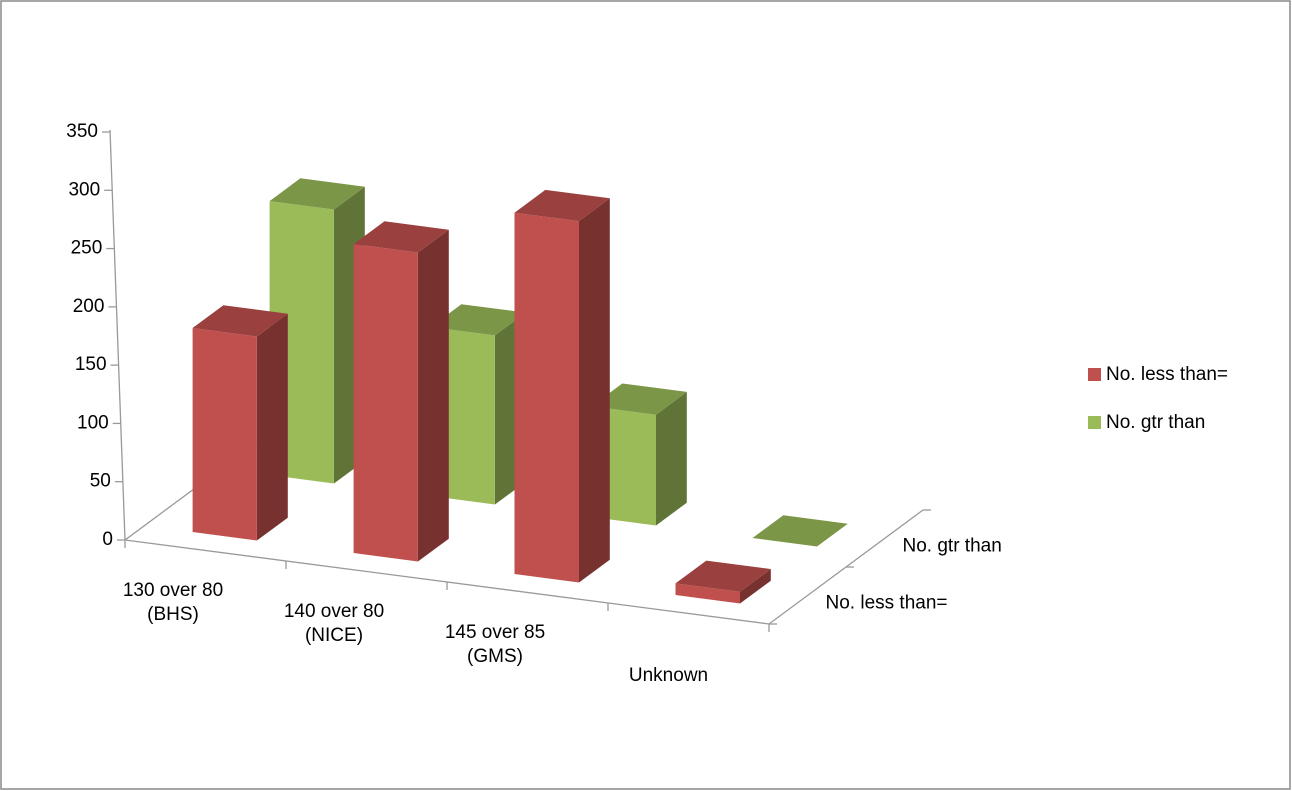 This screenshot has width=1292, height=791. Describe the element at coordinates (87, 248) in the screenshot. I see `y-tick-label: 250` at that location.